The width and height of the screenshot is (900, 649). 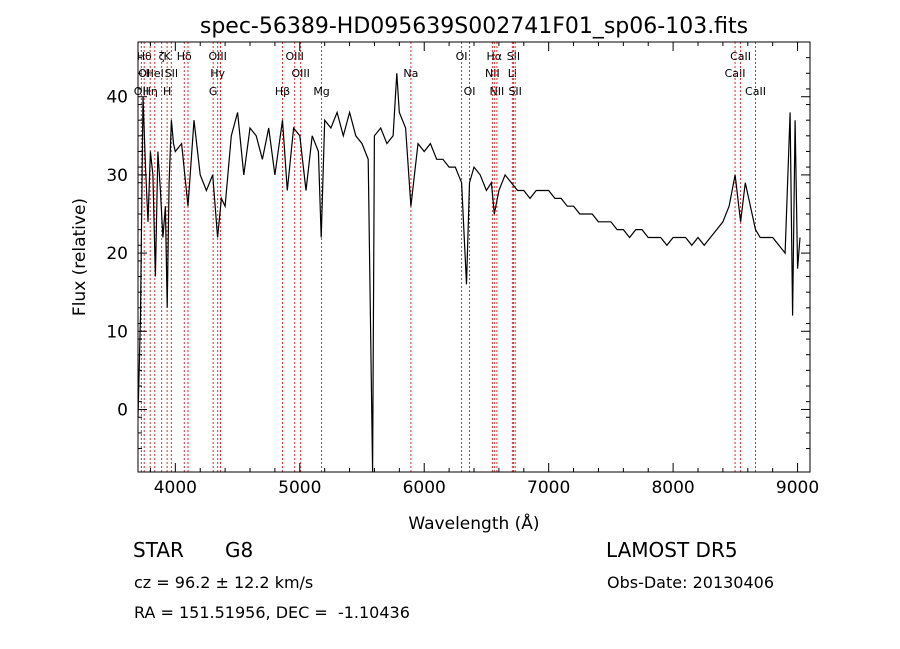 I want to click on y-tick-label: 30, so click(x=117, y=176).